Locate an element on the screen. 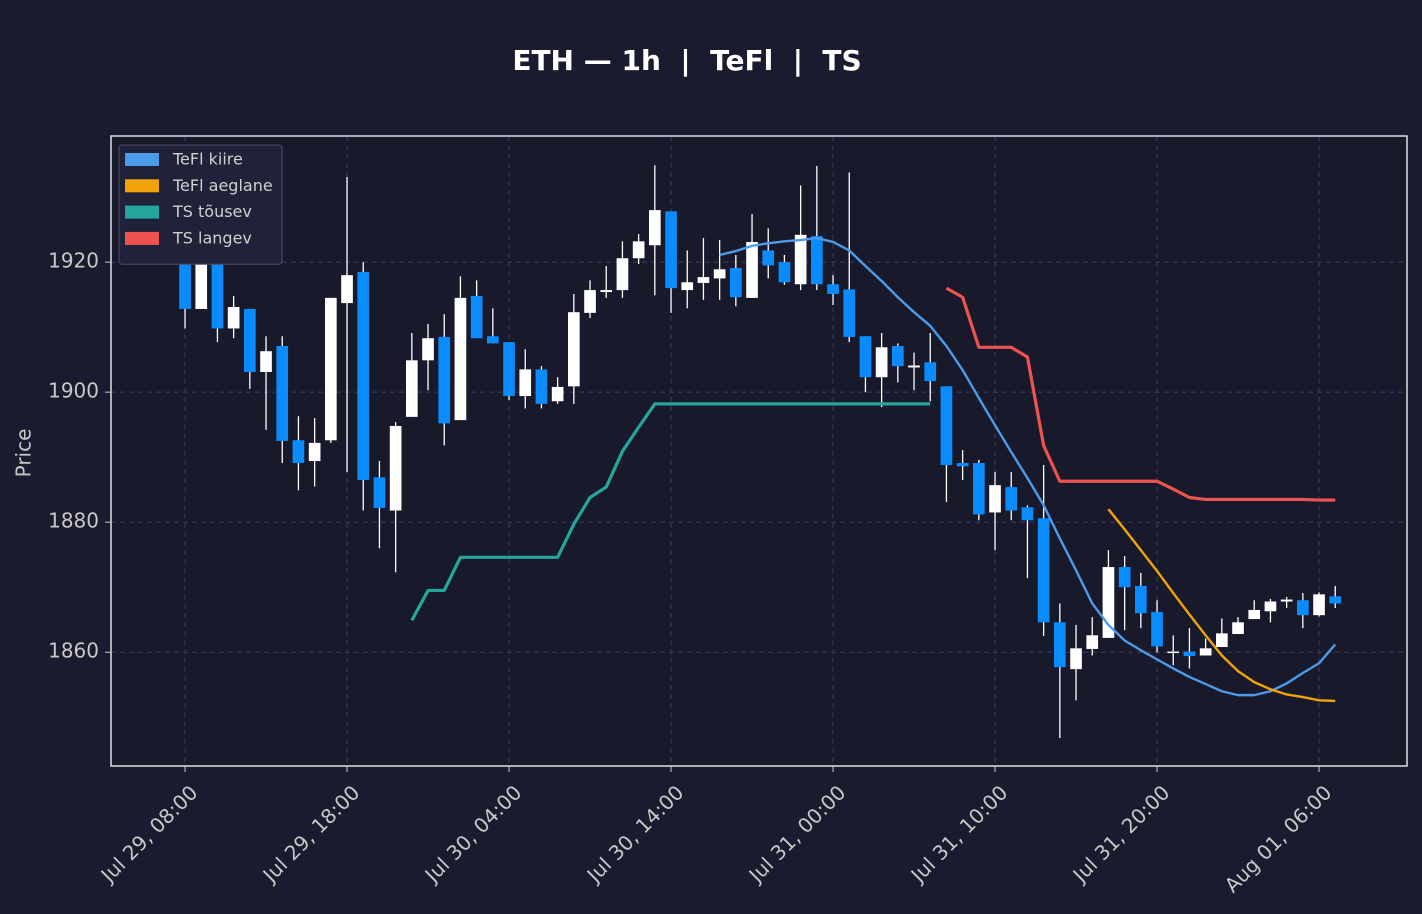  y-tick-label: 1880 is located at coordinates (73, 521).